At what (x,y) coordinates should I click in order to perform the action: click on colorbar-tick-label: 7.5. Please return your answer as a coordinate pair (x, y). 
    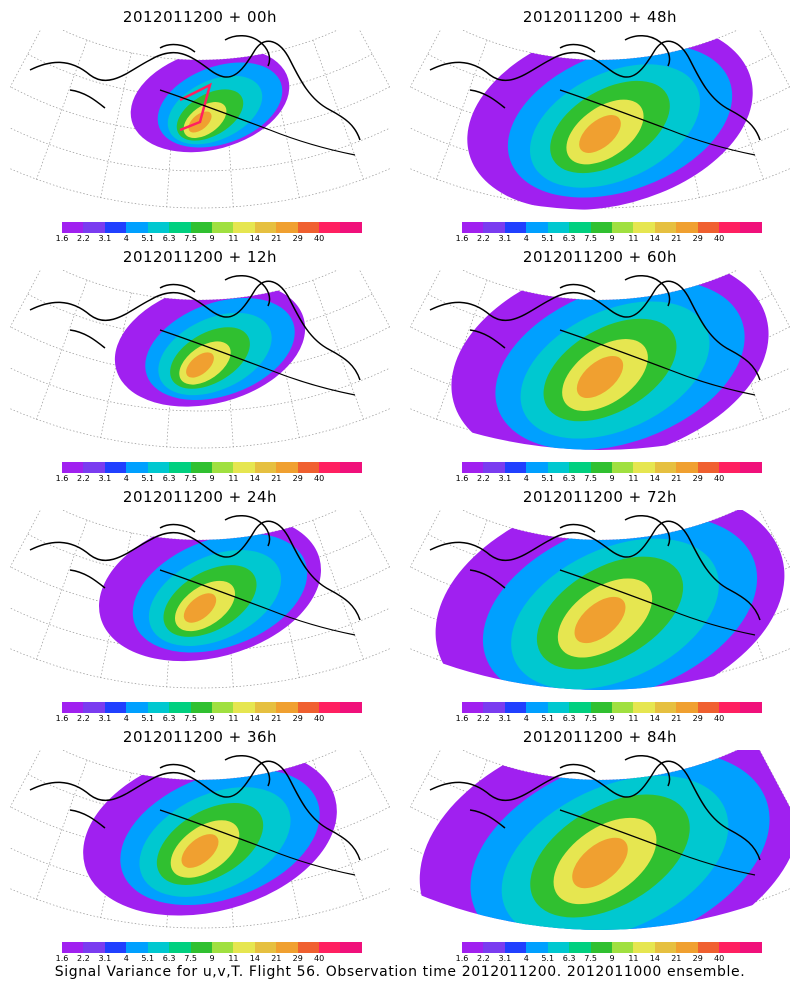
    Looking at the image, I should click on (190, 718).